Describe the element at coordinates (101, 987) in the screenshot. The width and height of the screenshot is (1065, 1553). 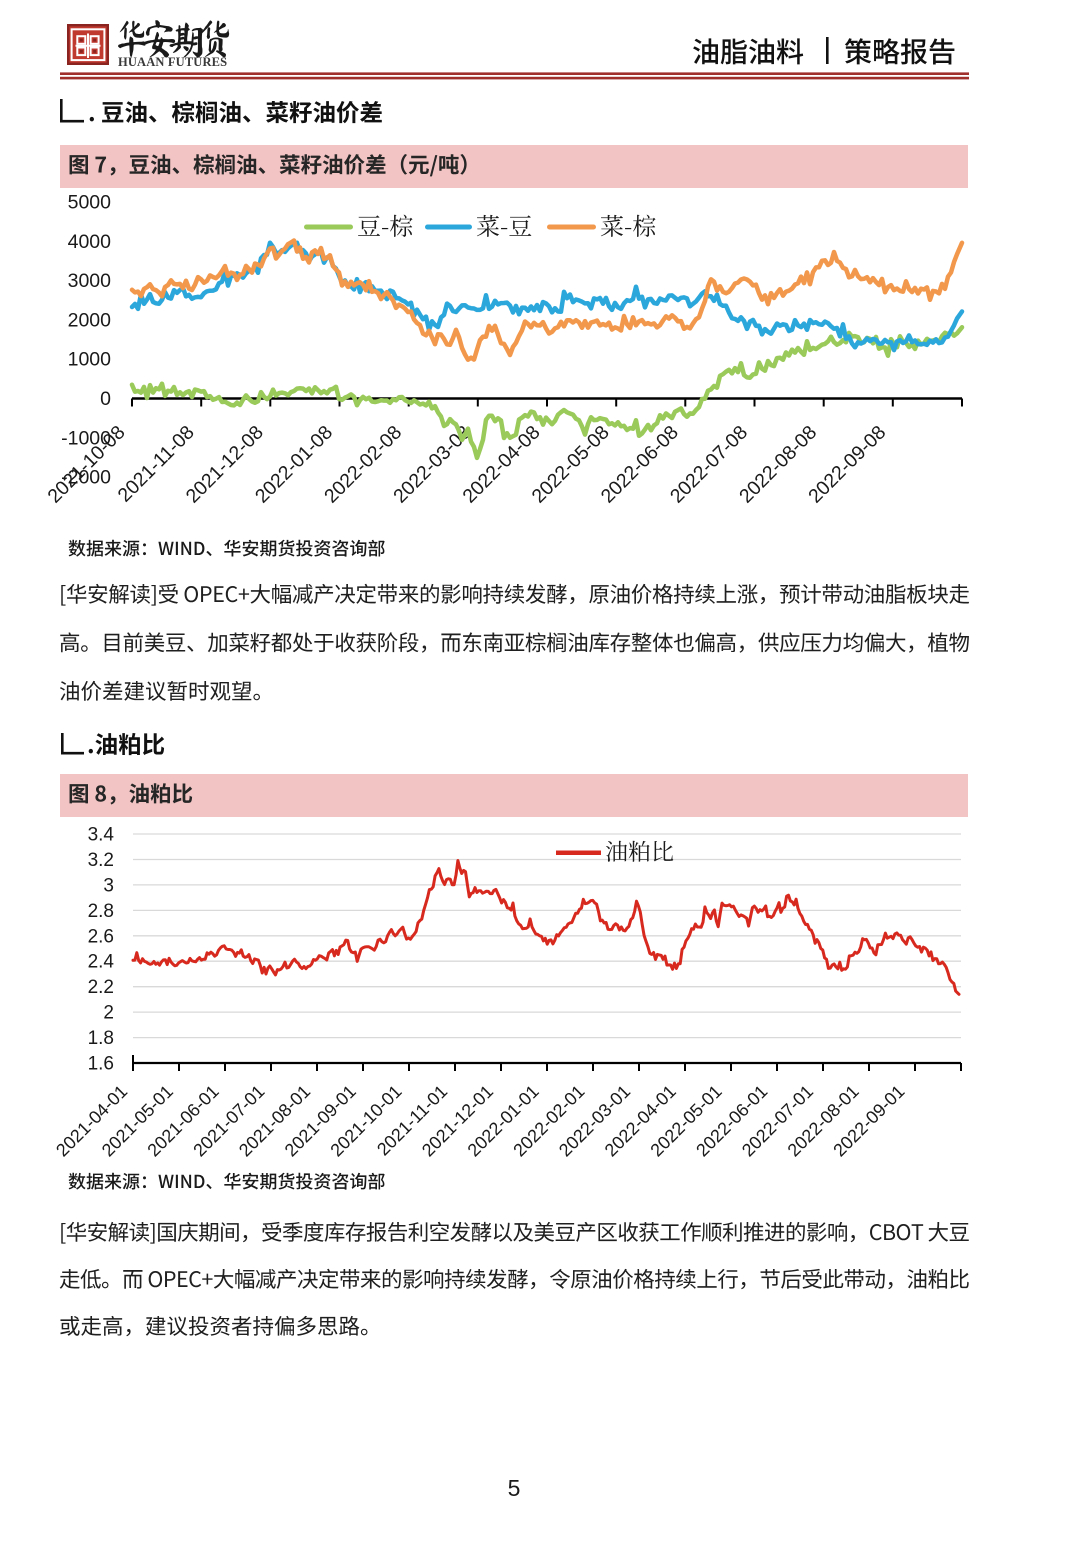
I see `svg-text: 2.2` at that location.